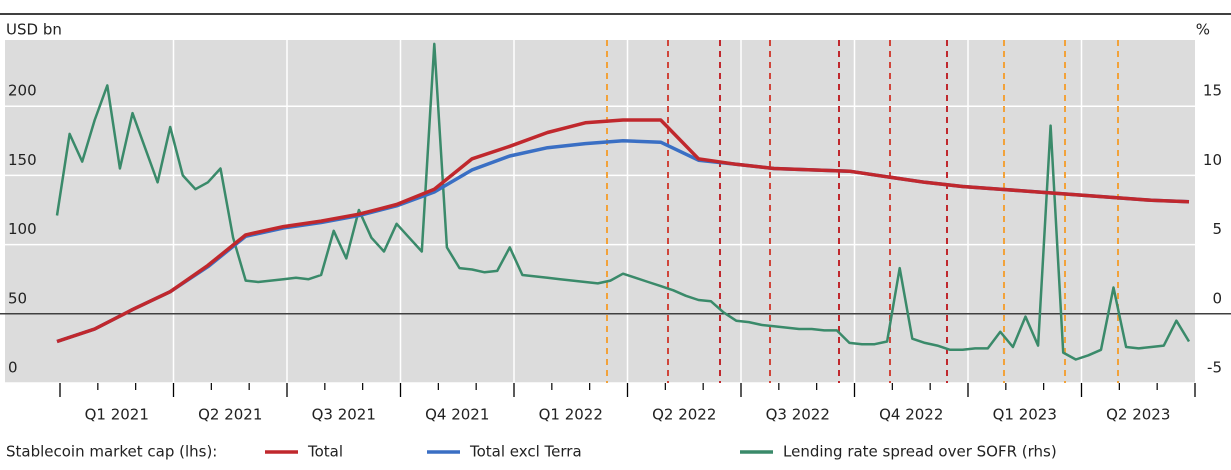 This screenshot has width=1231, height=470. What do you see at coordinates (111, 452) in the screenshot?
I see `legend-title: Stablecoin market cap (lhs):` at bounding box center [111, 452].